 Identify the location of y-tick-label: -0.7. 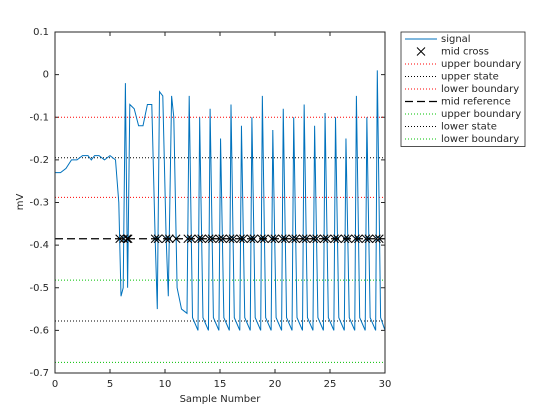
(39, 373).